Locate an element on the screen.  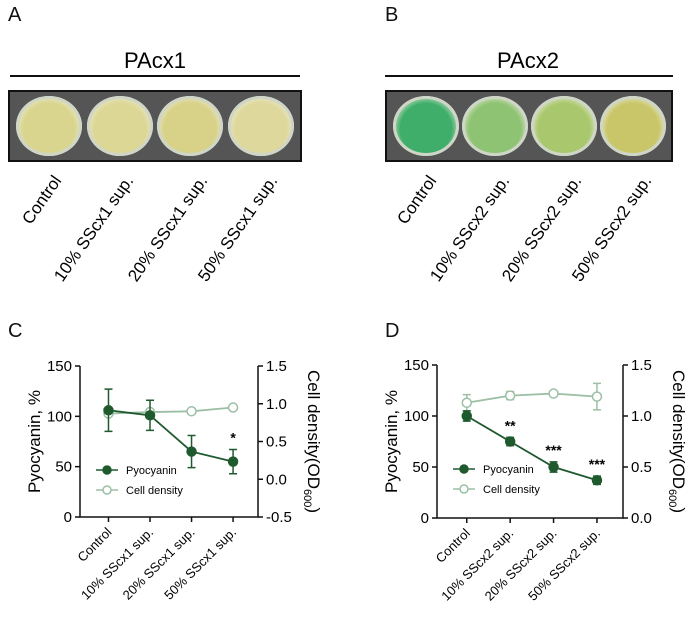
panel-label-d: D is located at coordinates (392, 331).